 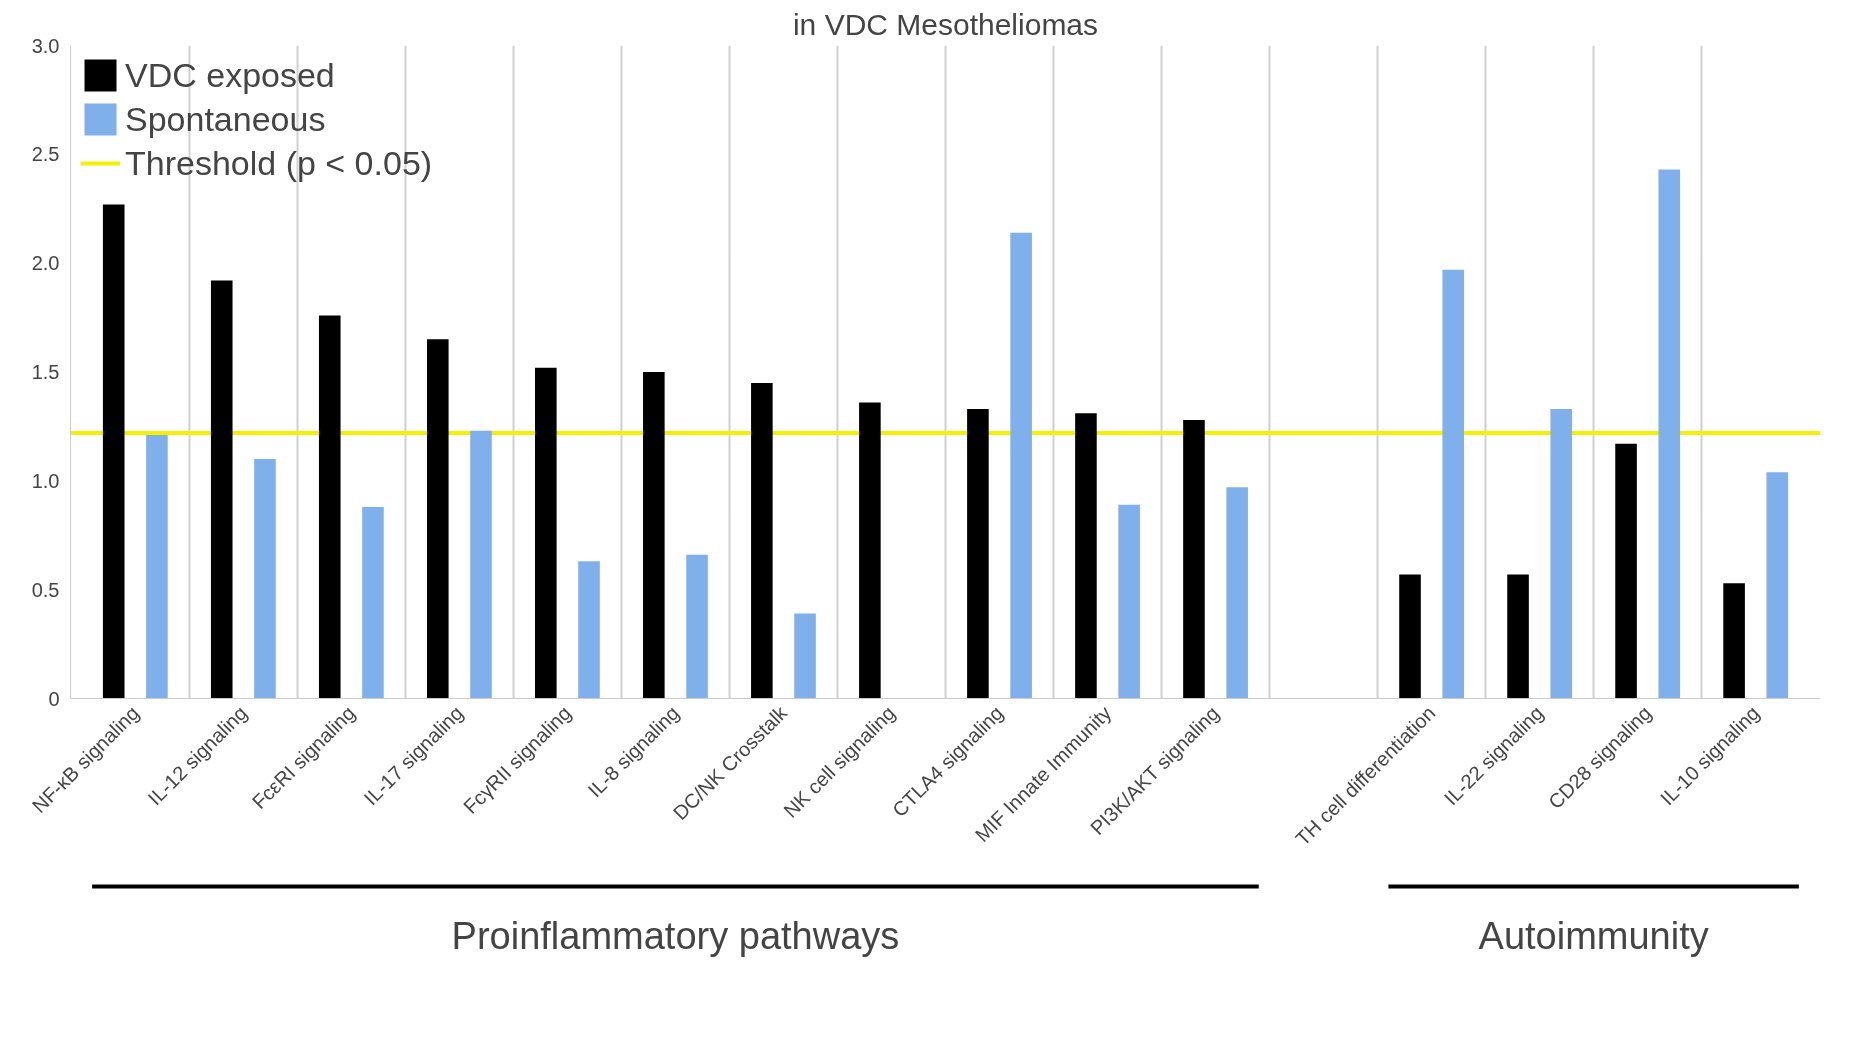 I want to click on legend-label: Threshold (p < 0.05), so click(x=279, y=163).